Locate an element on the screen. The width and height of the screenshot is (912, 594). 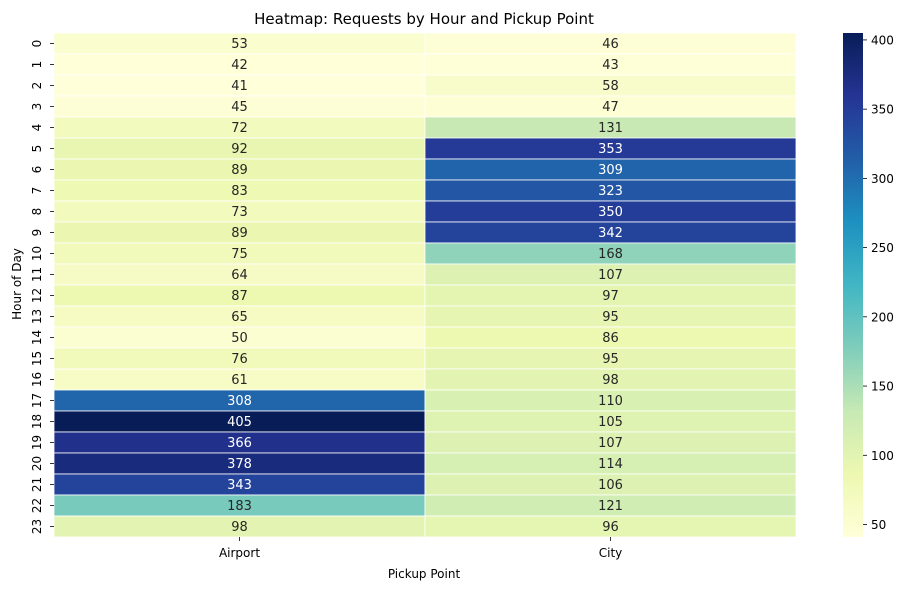
y-tick-label: 9 is located at coordinates (37, 233).